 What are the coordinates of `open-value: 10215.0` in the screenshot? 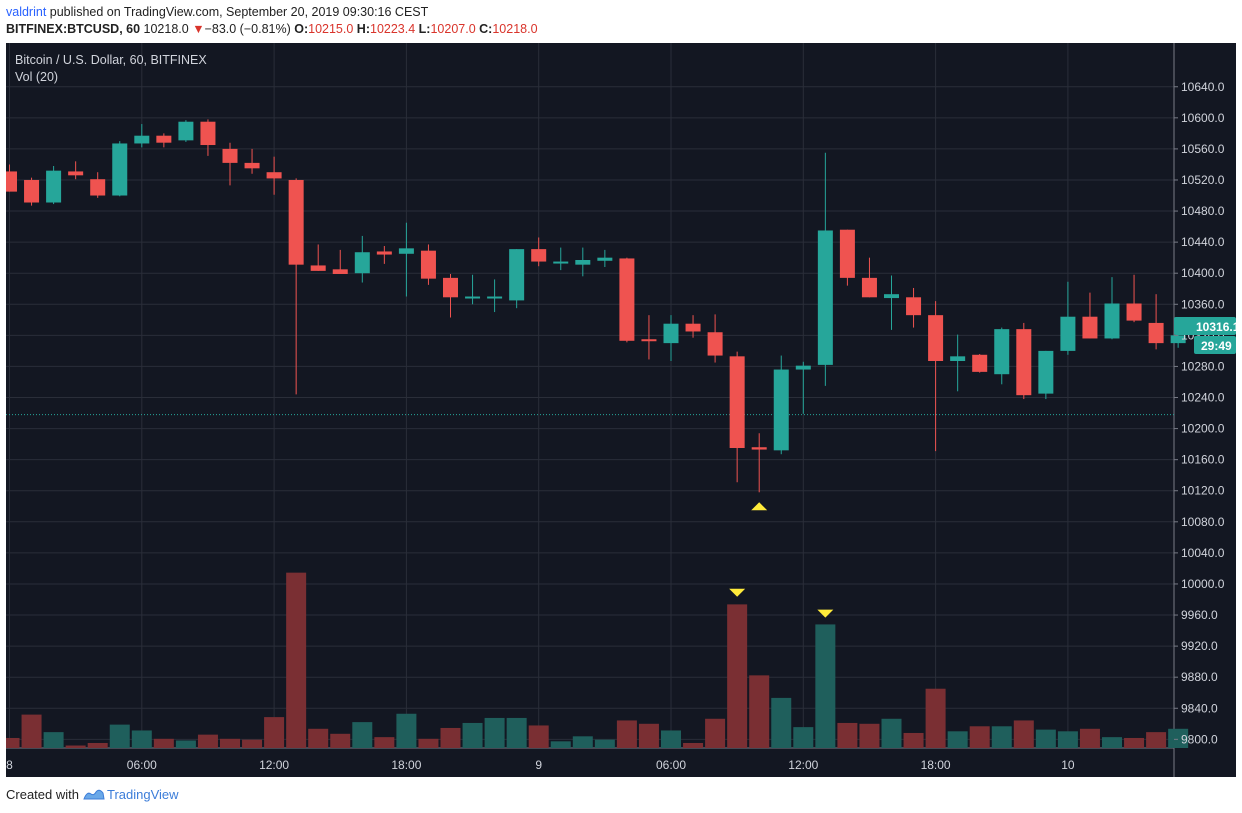 It's located at (331, 29).